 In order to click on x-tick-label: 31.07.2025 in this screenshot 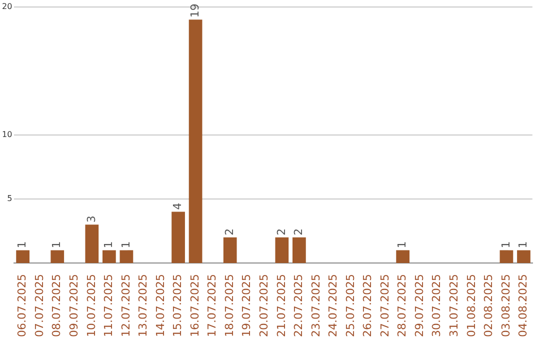, I will do `click(454, 306)`.